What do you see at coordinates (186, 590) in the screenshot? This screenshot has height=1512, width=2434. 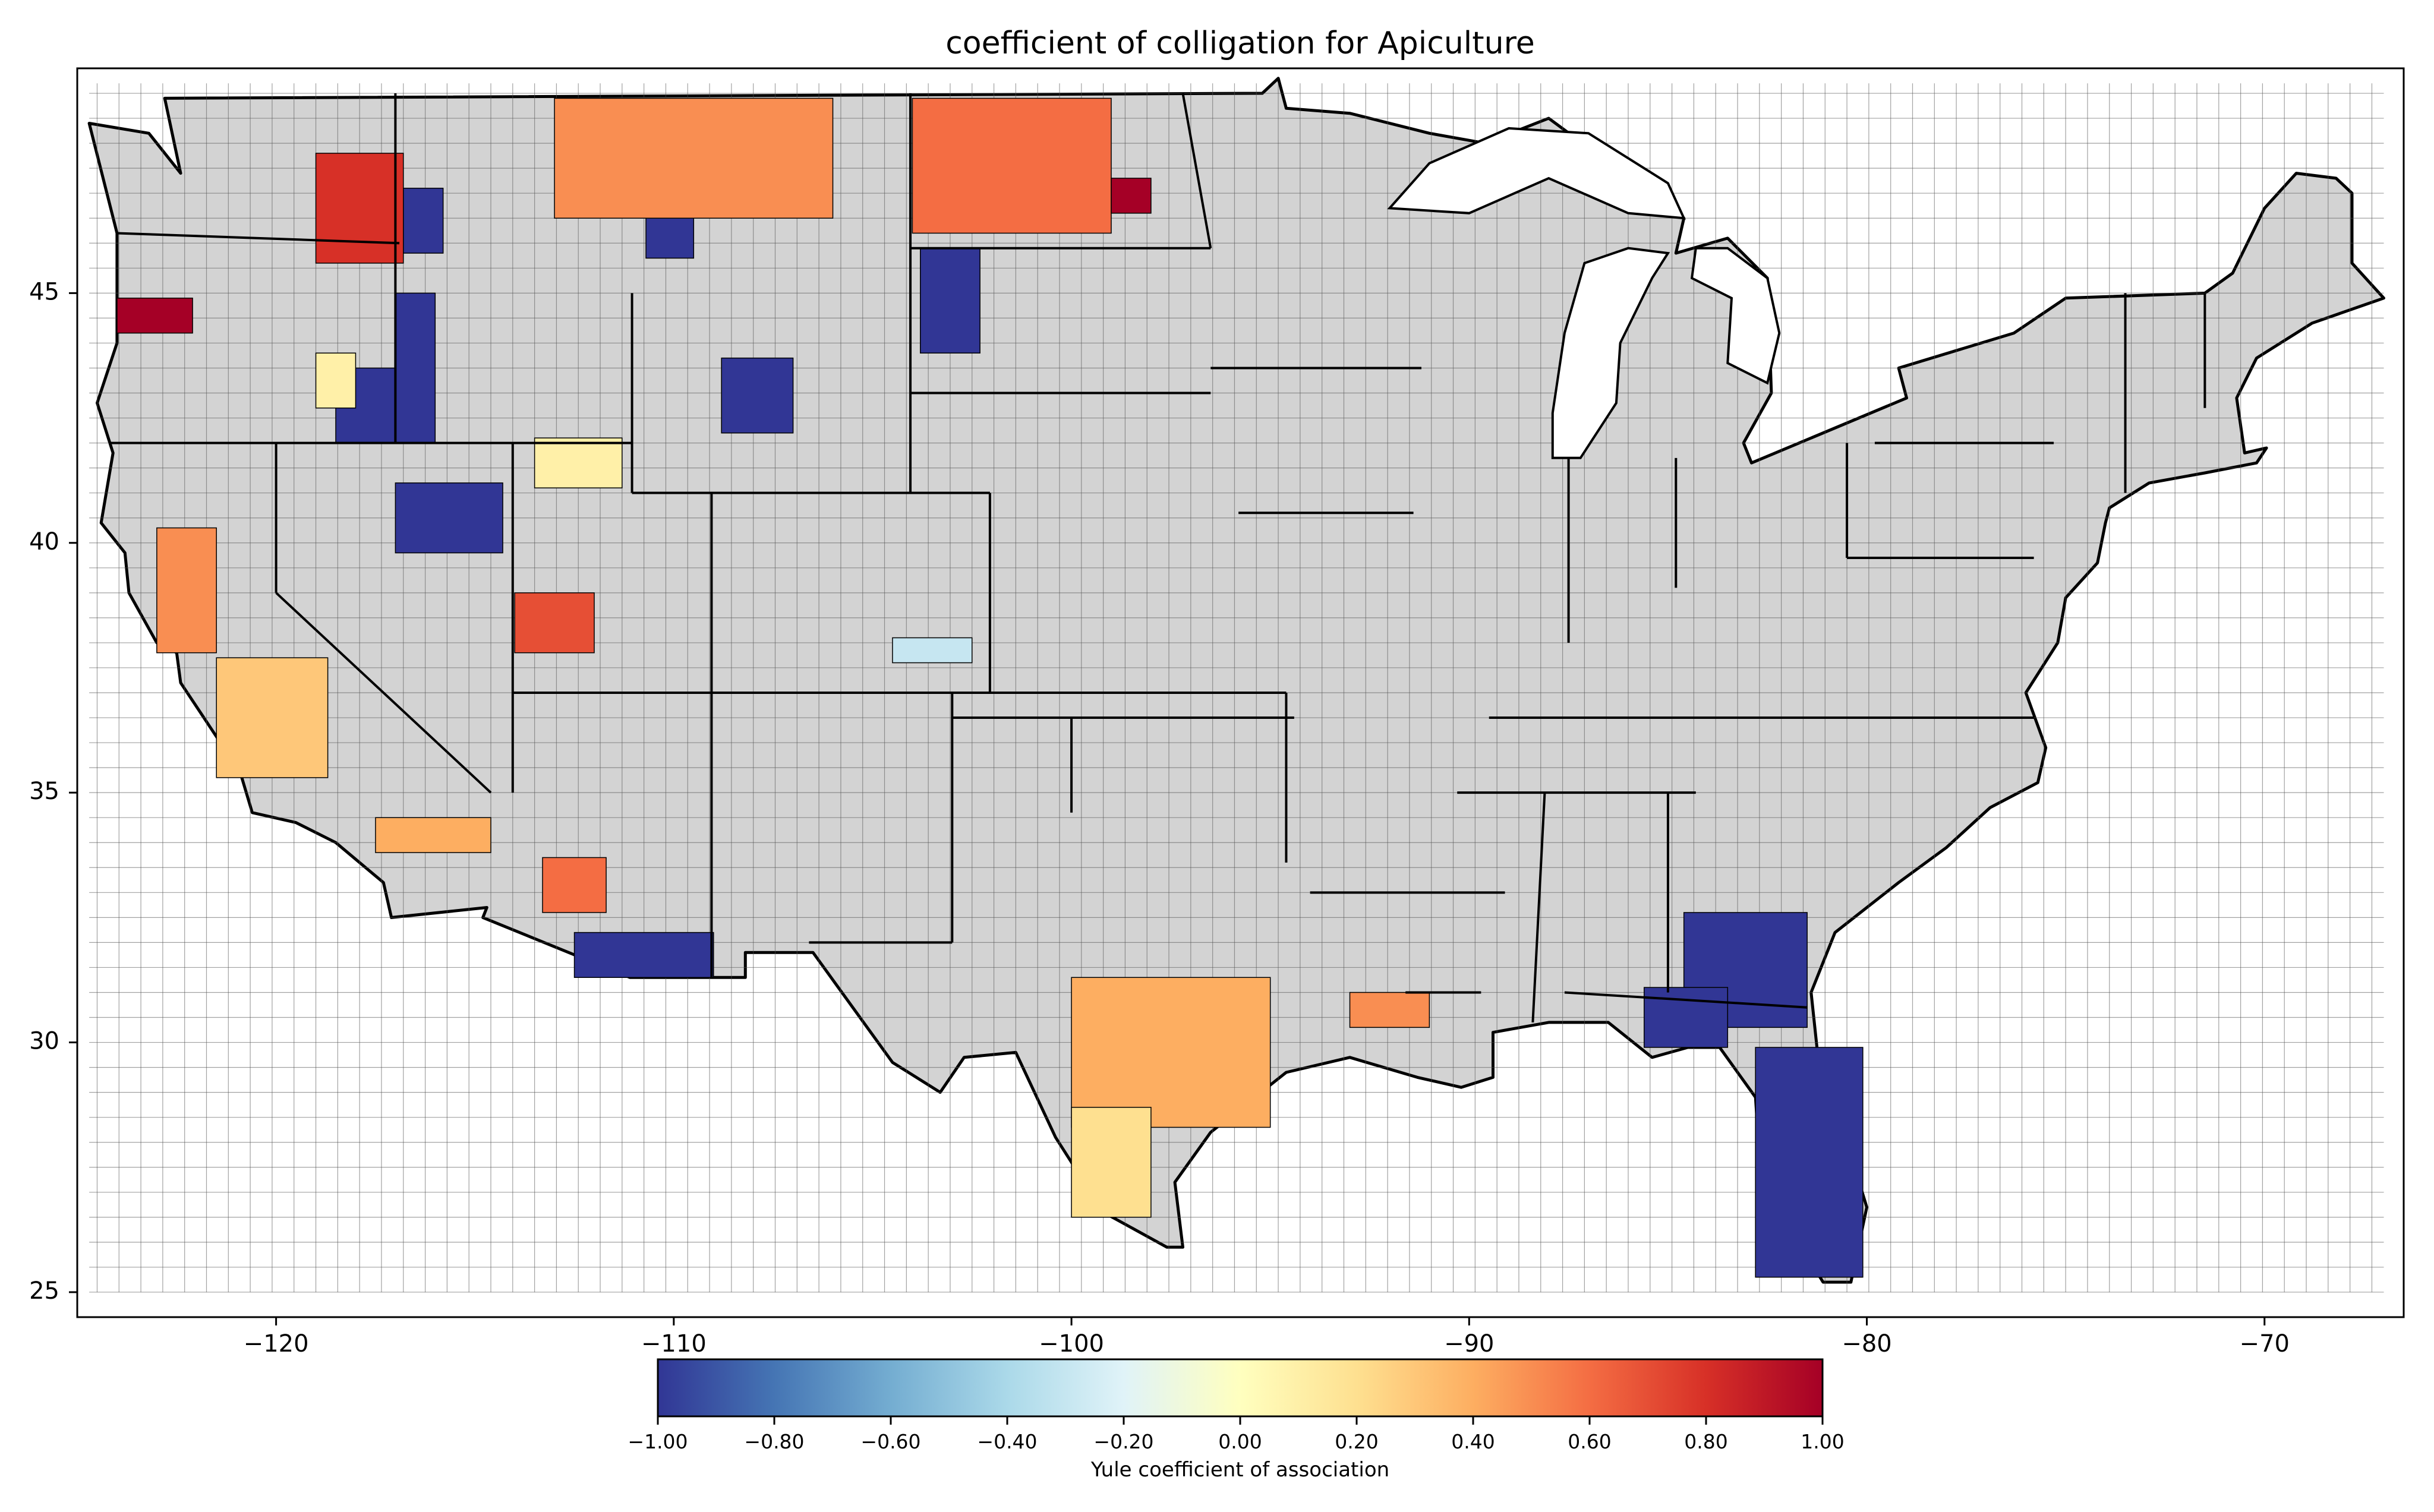 I see `region-northern-california` at bounding box center [186, 590].